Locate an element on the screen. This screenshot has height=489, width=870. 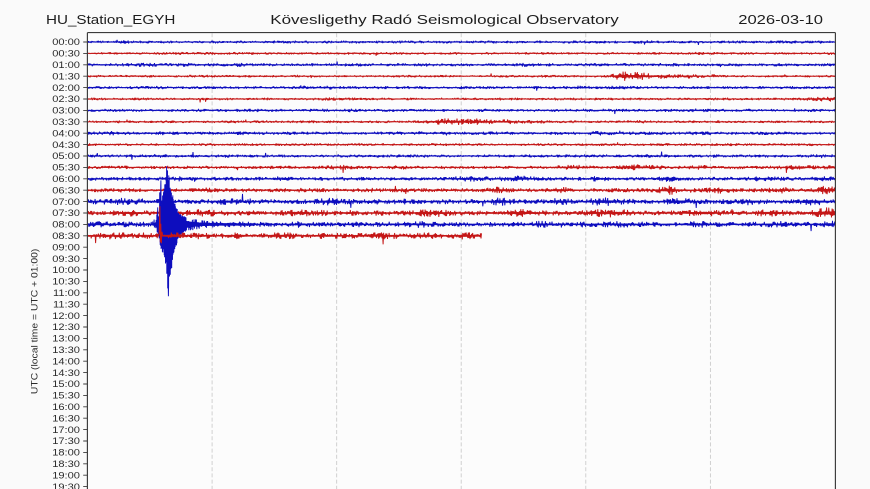
svg-text: 12:00 is located at coordinates (66, 317).